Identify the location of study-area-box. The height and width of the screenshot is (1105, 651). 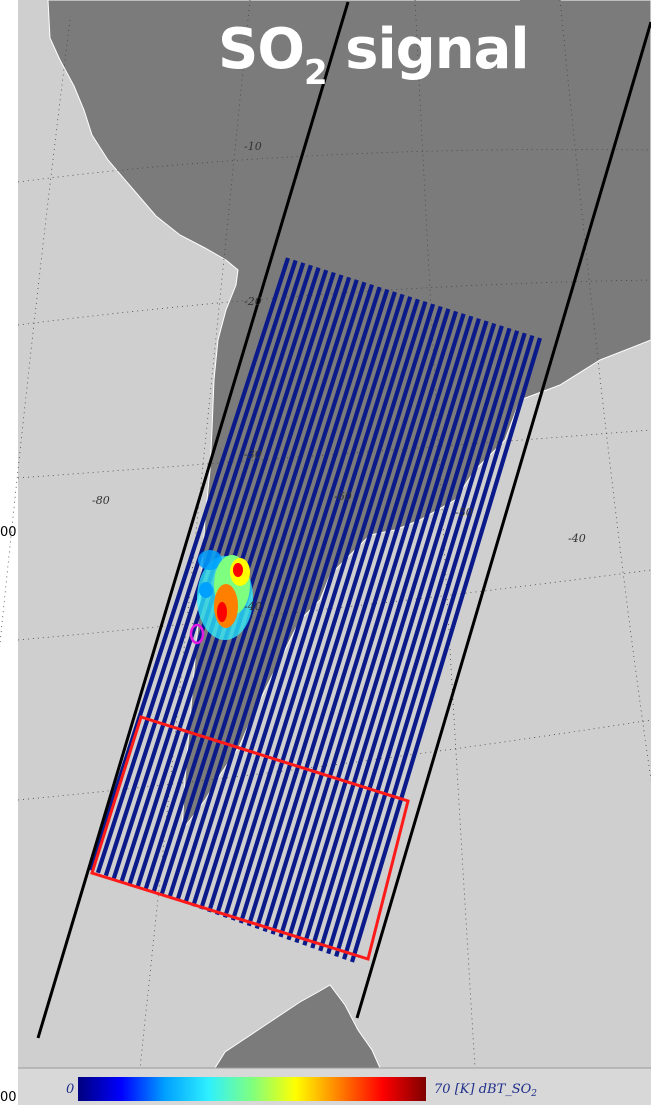
(250, 838).